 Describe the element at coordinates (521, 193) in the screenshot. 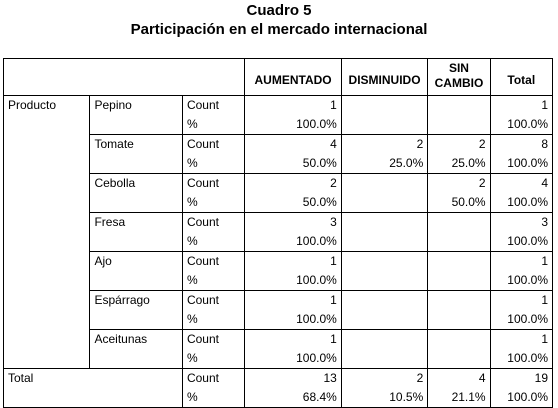

I see `value-cell: 4 100.0%` at that location.